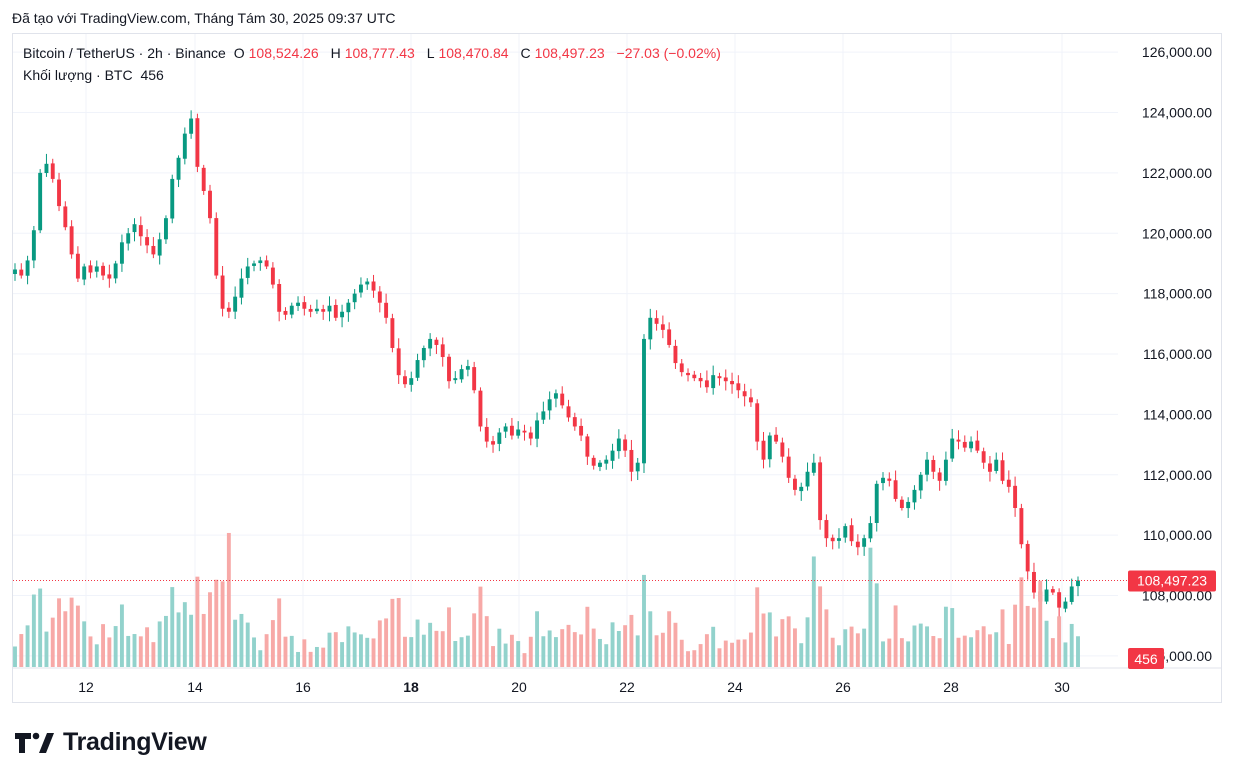 Image resolution: width=1236 pixels, height=779 pixels. Describe the element at coordinates (379, 53) in the screenshot. I see `high-value: 108,777.43` at that location.